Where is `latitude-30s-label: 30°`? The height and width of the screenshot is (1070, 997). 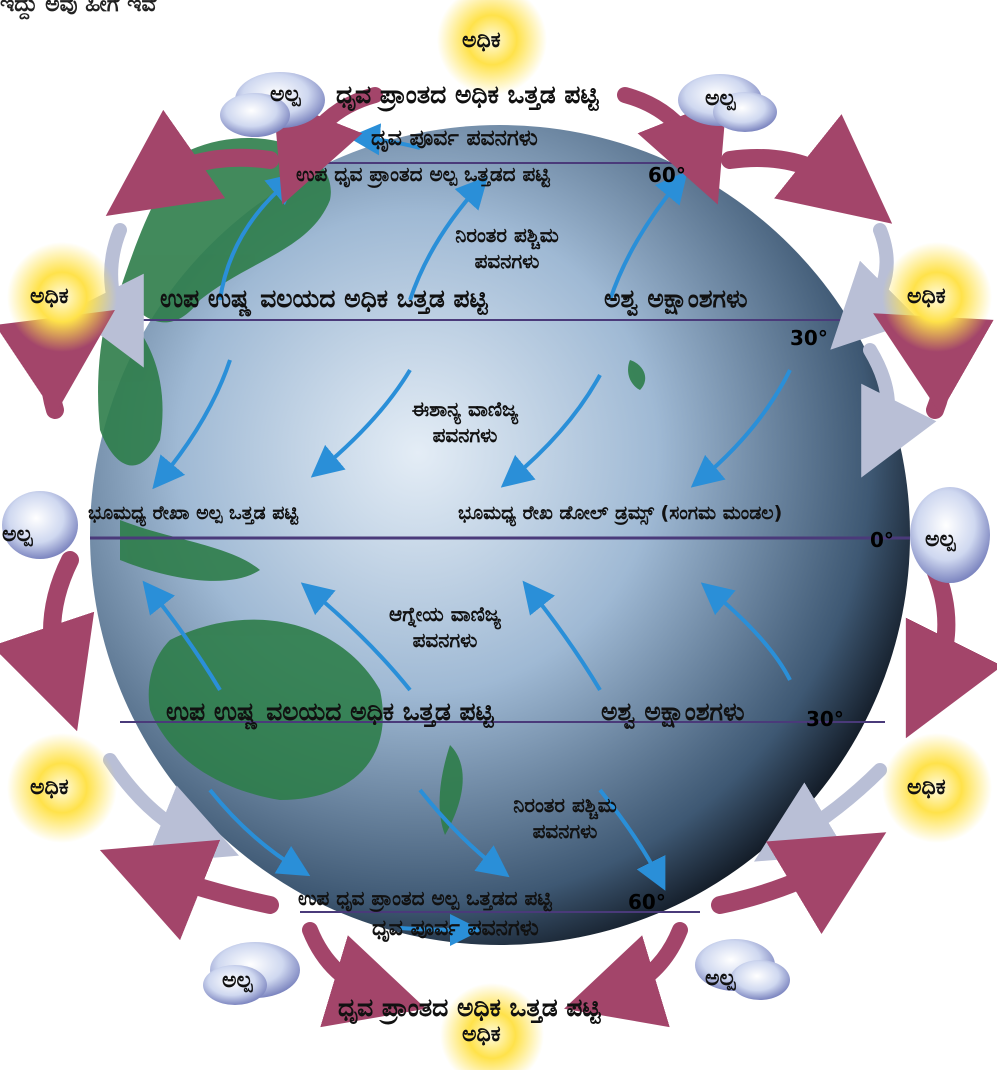 latitude-30s-label: 30° is located at coordinates (825, 719).